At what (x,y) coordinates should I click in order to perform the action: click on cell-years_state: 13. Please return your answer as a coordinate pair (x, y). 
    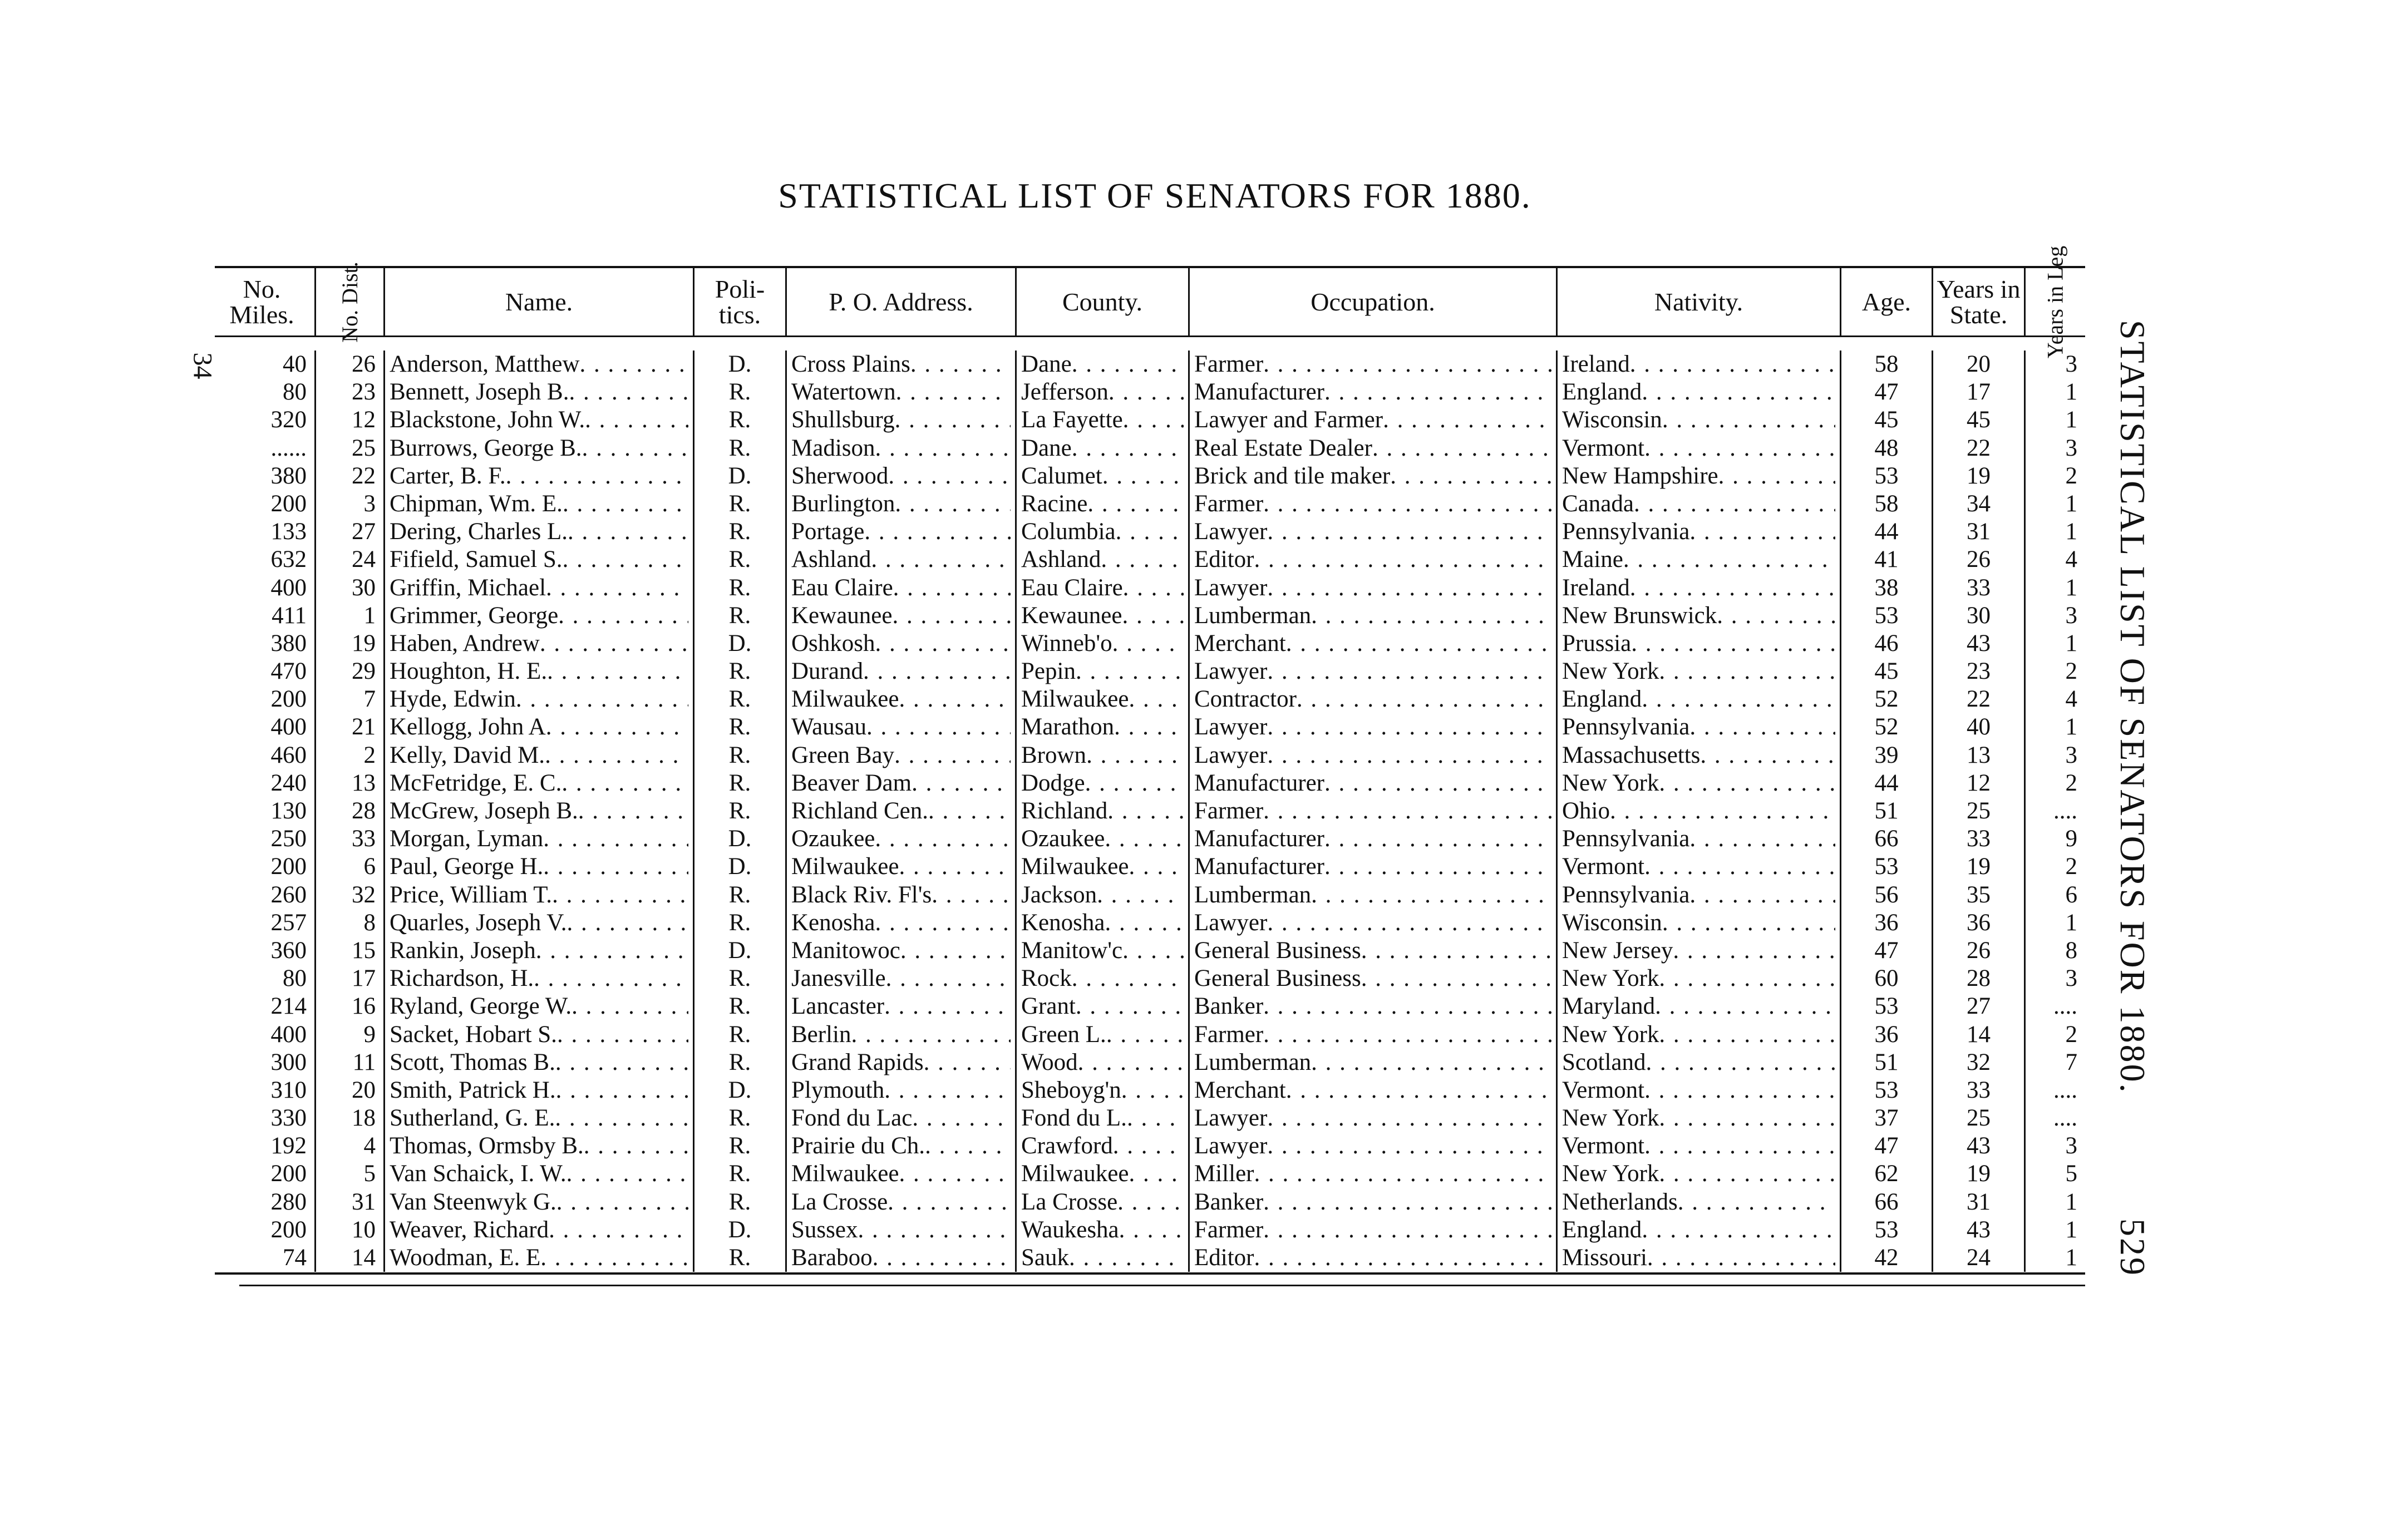
    Looking at the image, I should click on (1978, 755).